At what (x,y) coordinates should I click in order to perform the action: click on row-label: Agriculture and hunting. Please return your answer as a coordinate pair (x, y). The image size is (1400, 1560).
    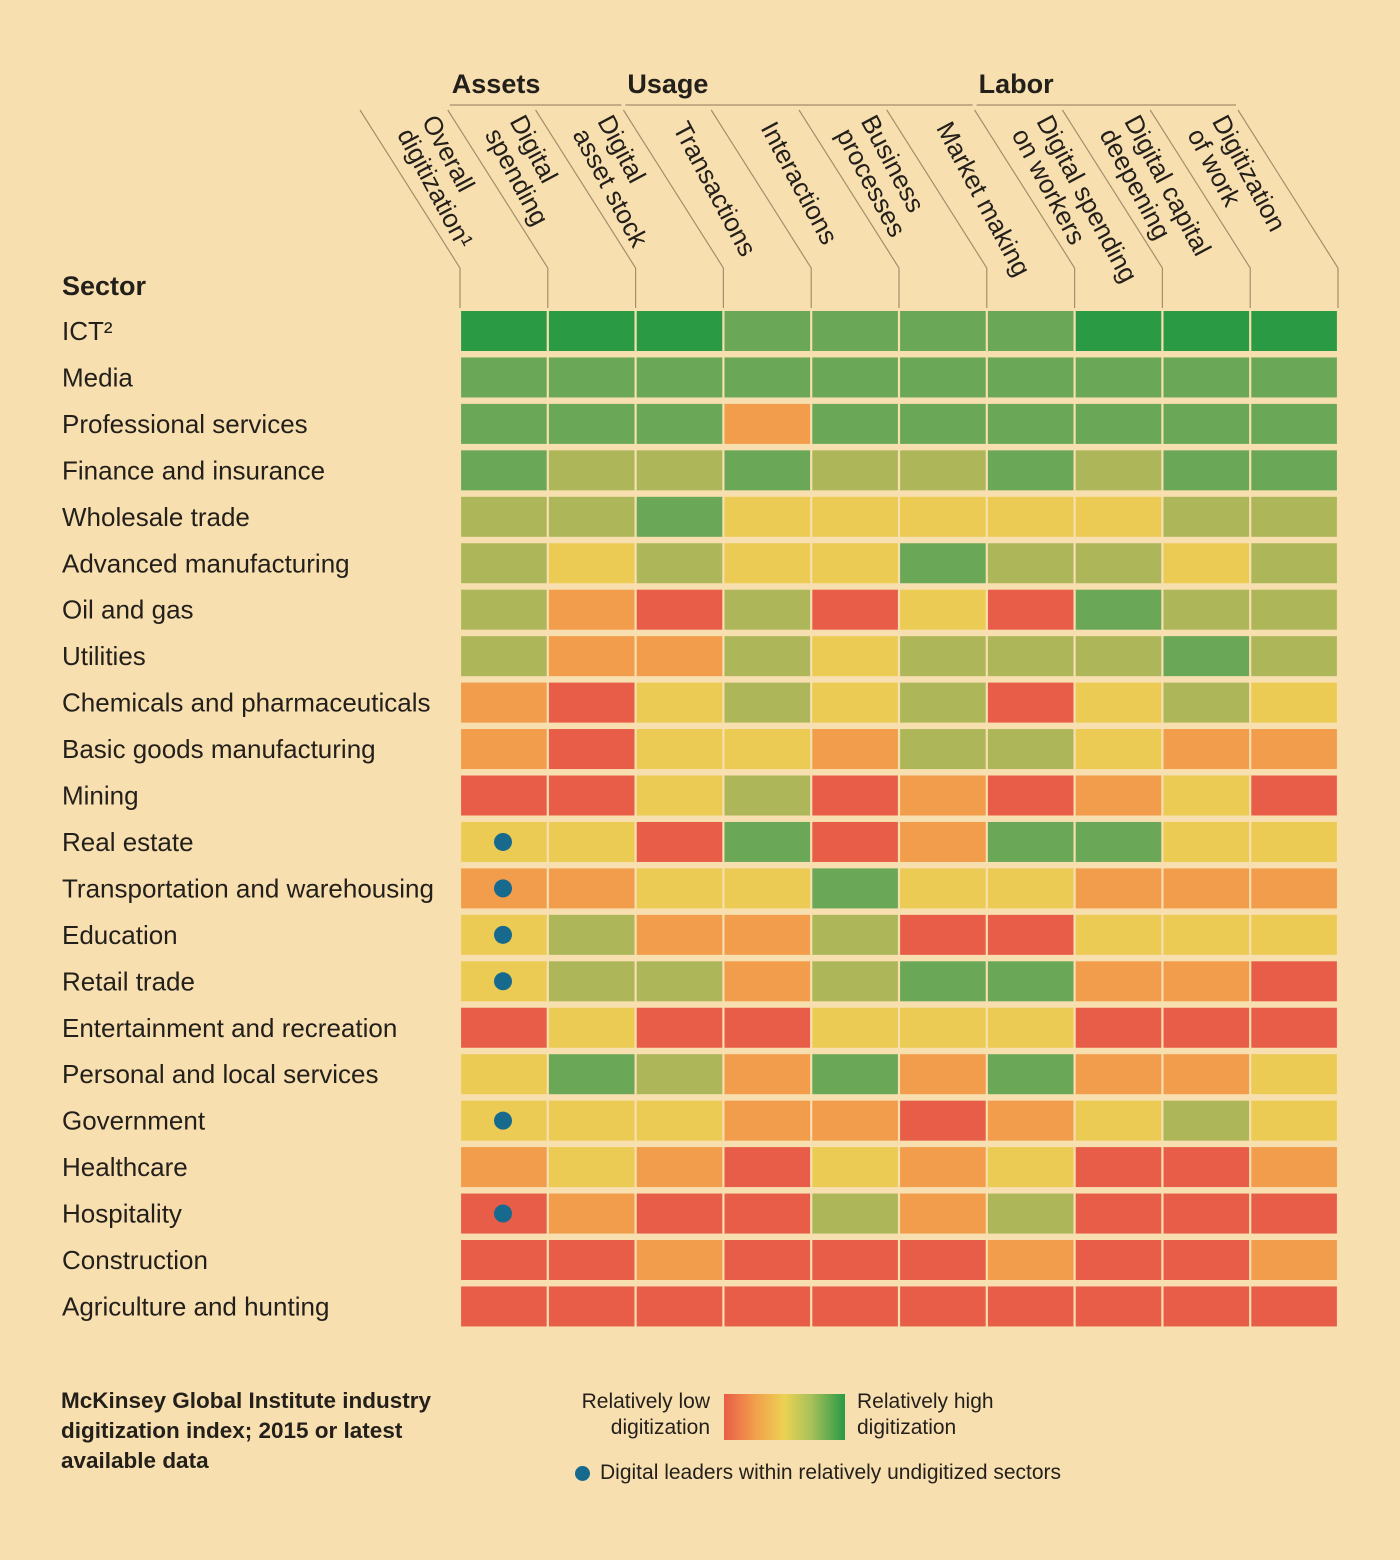
    Looking at the image, I should click on (195, 1306).